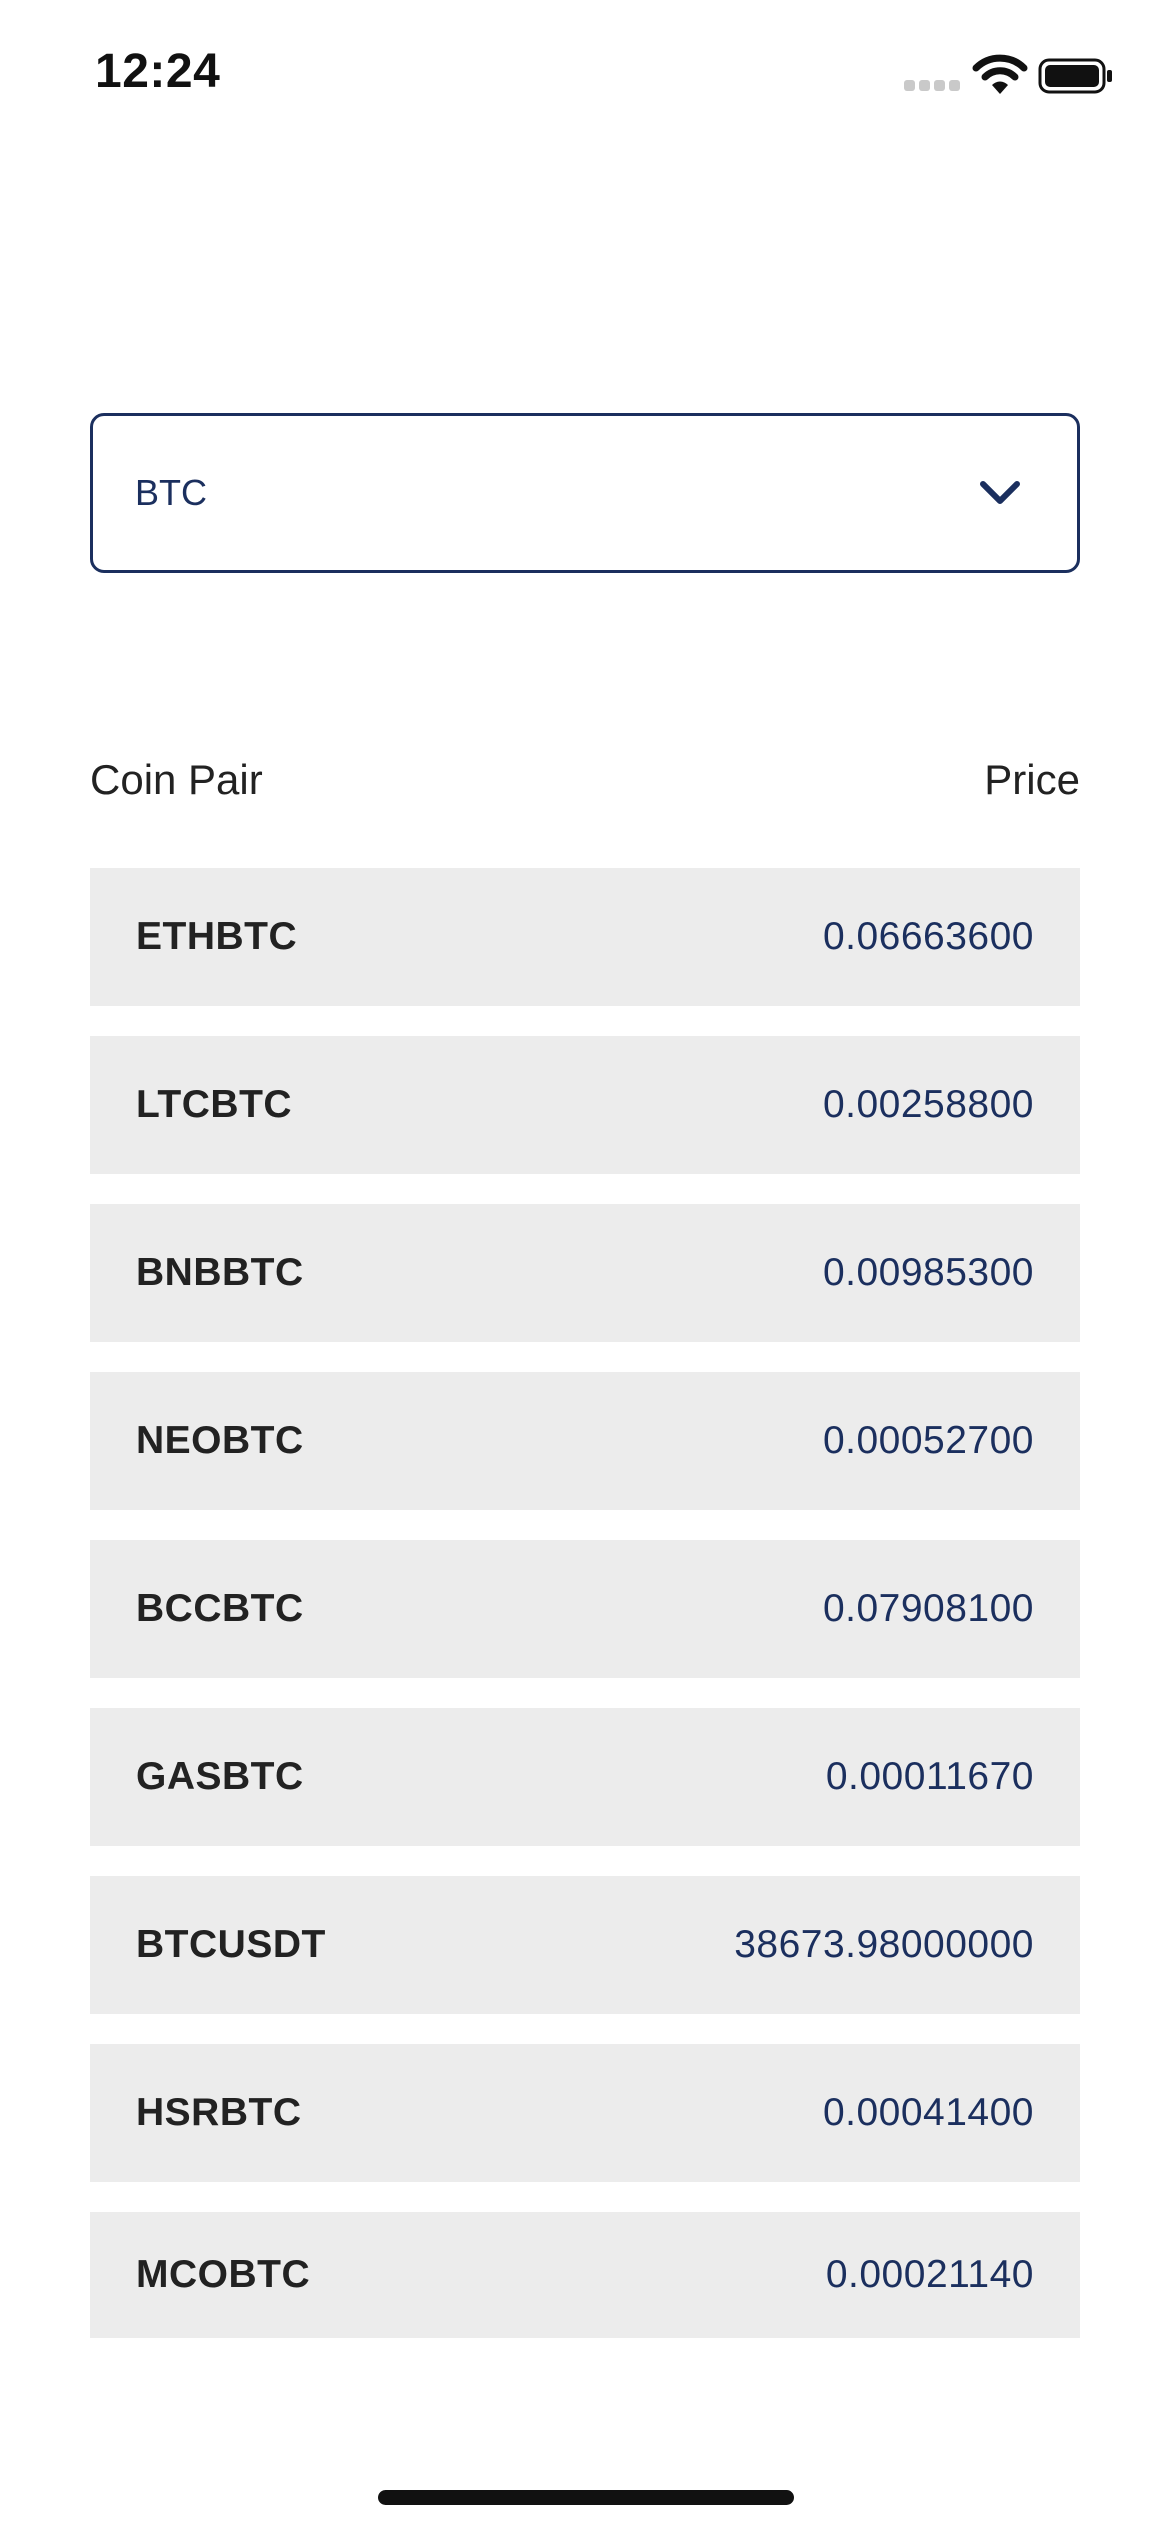 This screenshot has width=1170, height=2532. I want to click on wifi-icon, so click(1000, 74).